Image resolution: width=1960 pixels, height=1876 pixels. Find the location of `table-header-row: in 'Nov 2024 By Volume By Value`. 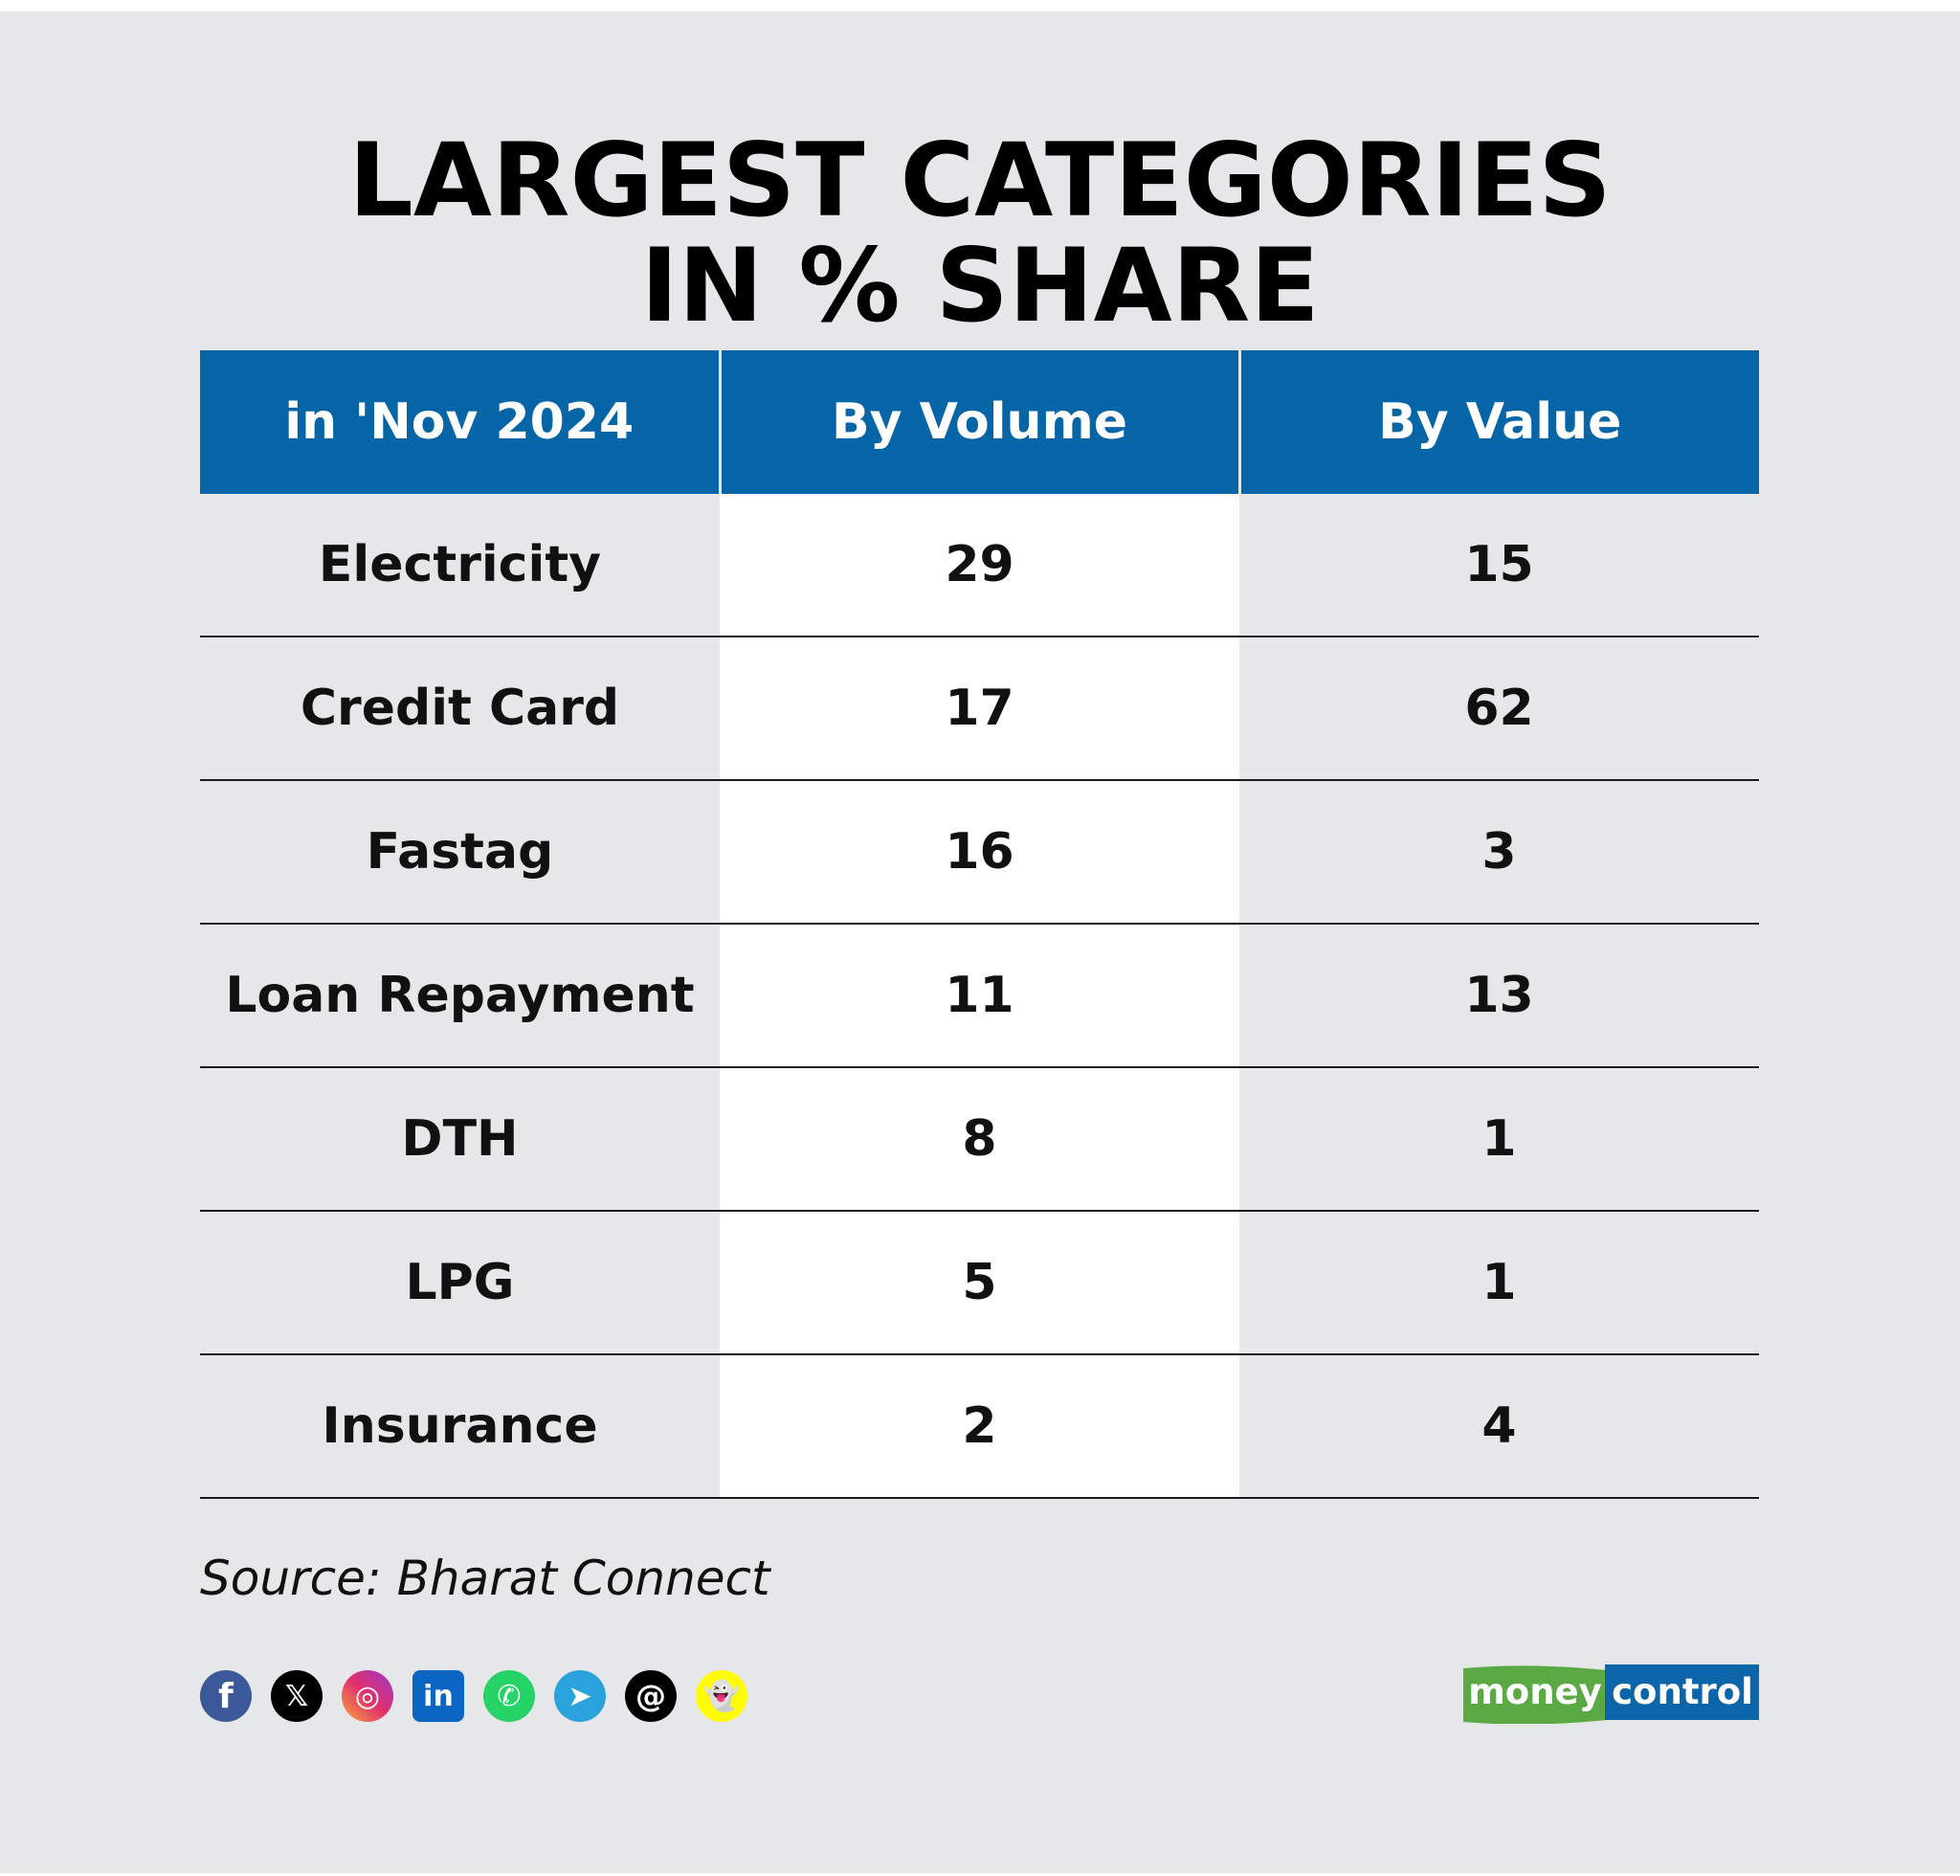

table-header-row: in 'Nov 2024 By Volume By Value is located at coordinates (979, 422).